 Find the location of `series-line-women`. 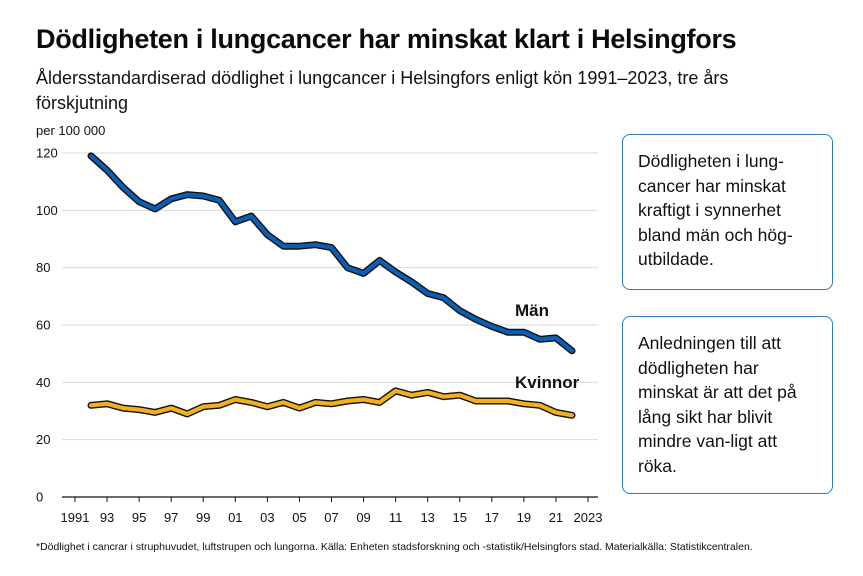

series-line-women is located at coordinates (331, 403).